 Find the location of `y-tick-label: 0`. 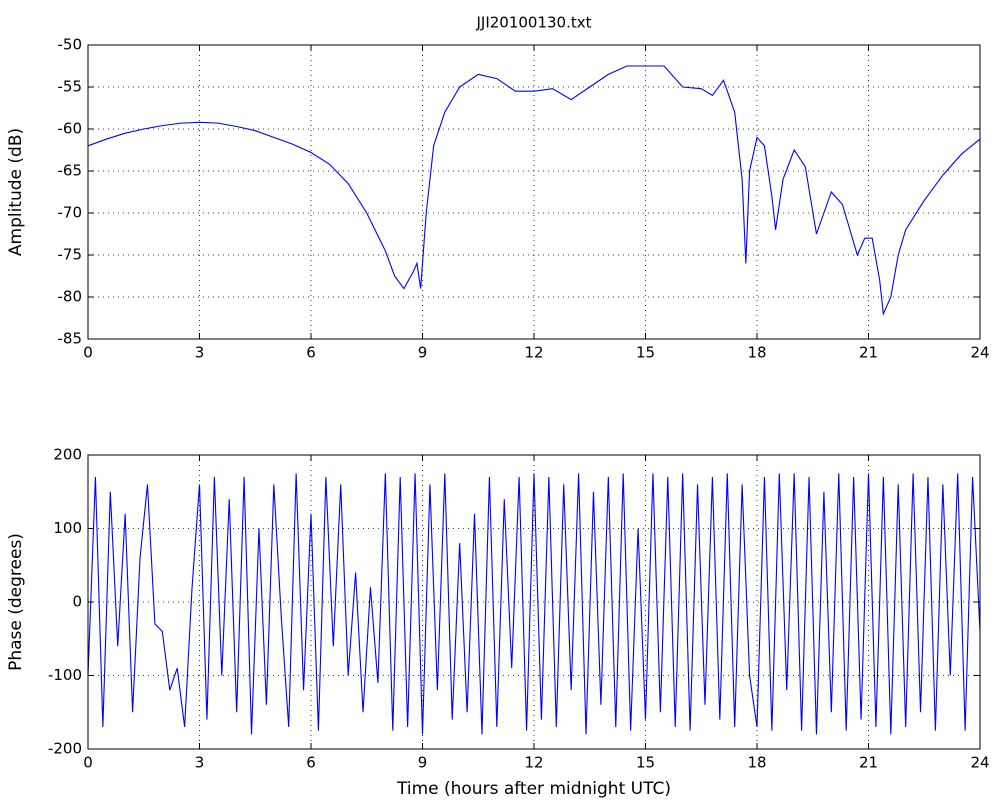

y-tick-label: 0 is located at coordinates (77, 602).